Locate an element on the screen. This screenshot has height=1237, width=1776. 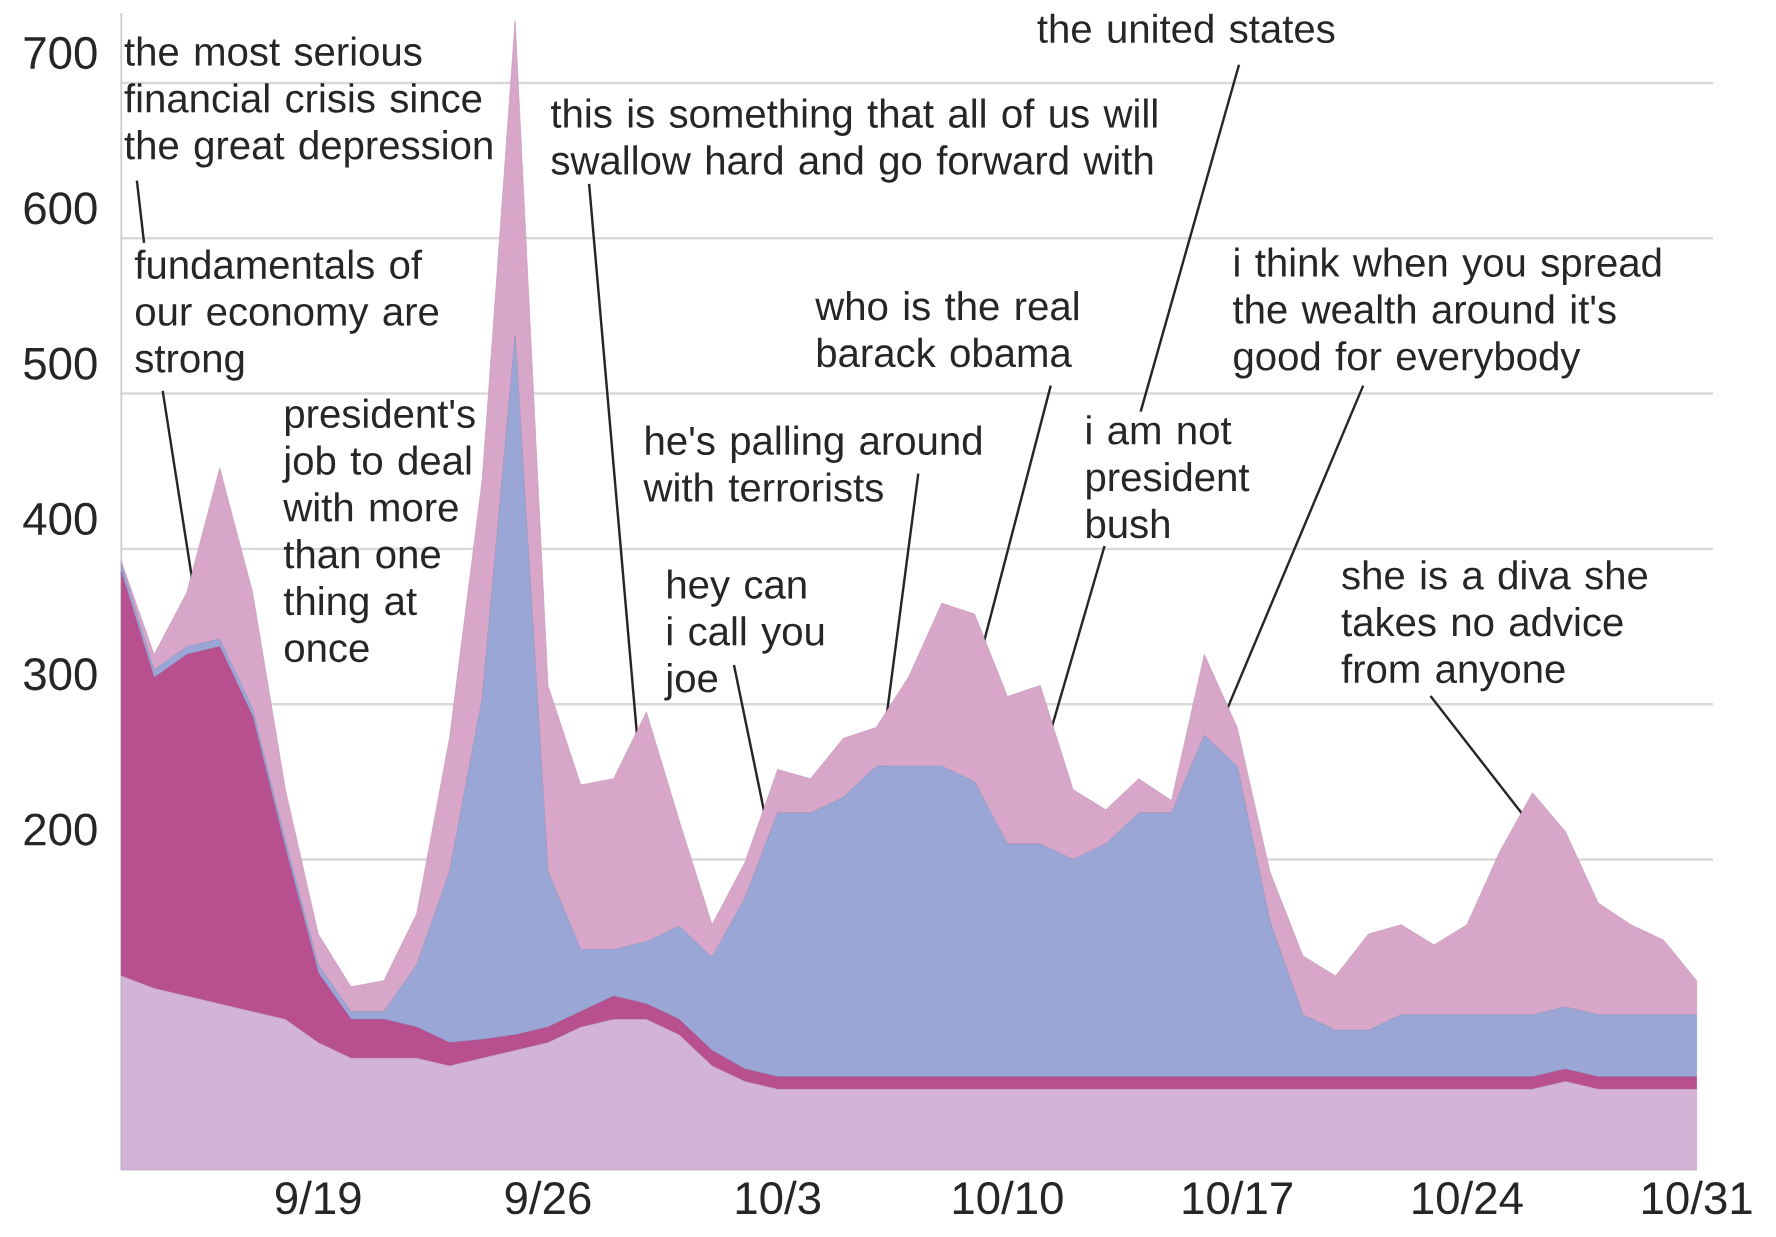
annotation: i think when you spread the wealth around it's good for everybody is located at coordinates (1447, 313).